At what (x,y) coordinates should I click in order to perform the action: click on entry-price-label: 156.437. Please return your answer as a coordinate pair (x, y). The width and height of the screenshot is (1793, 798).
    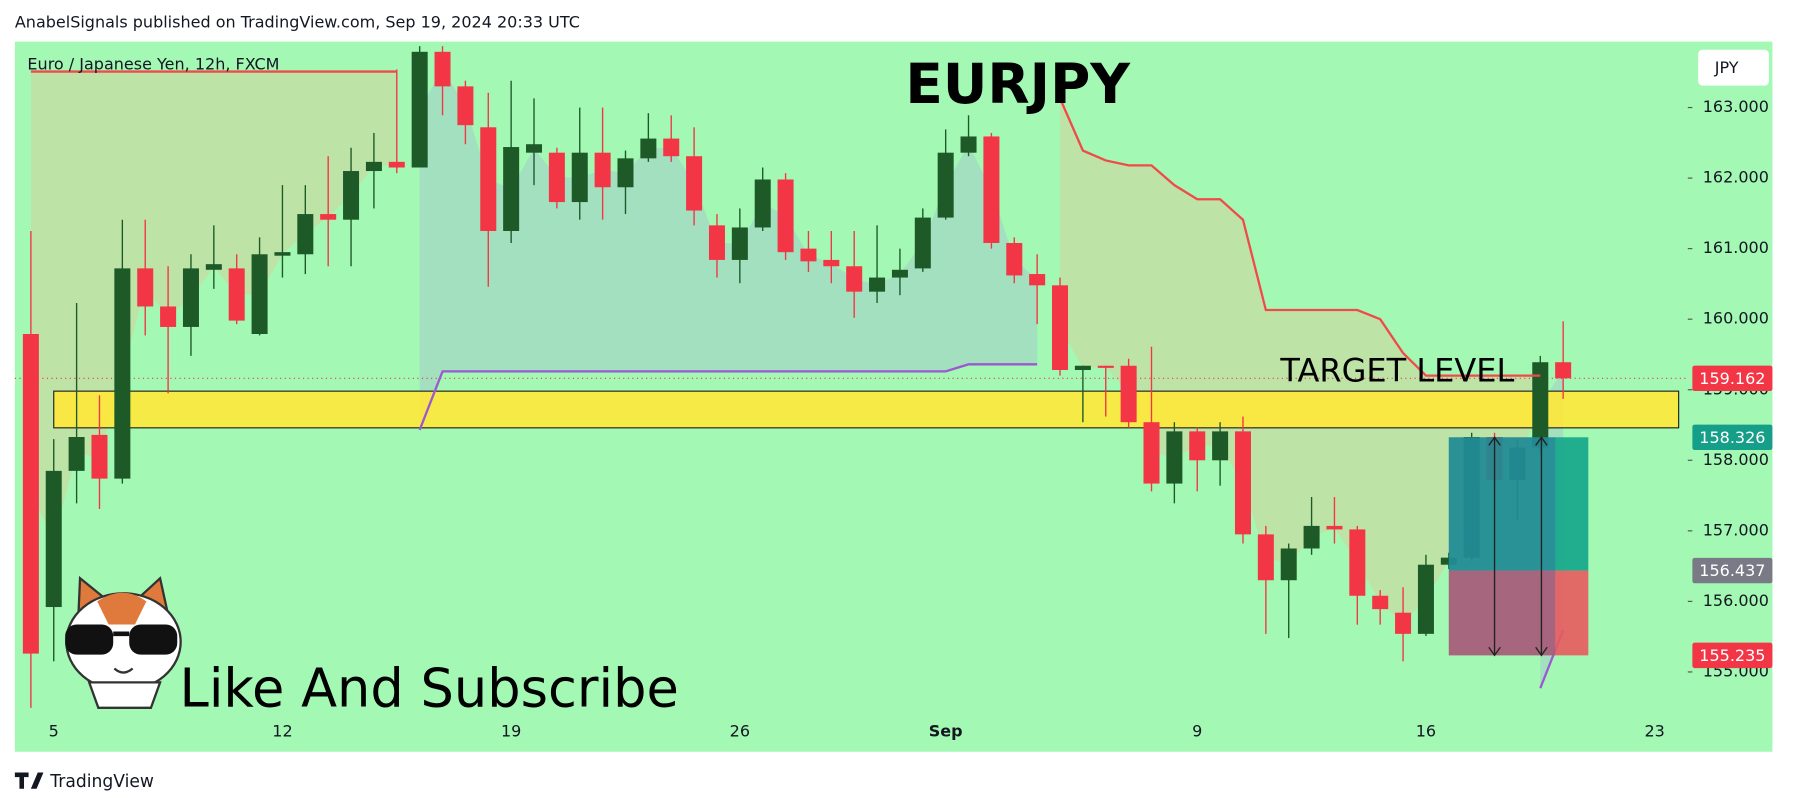
    Looking at the image, I should click on (1732, 570).